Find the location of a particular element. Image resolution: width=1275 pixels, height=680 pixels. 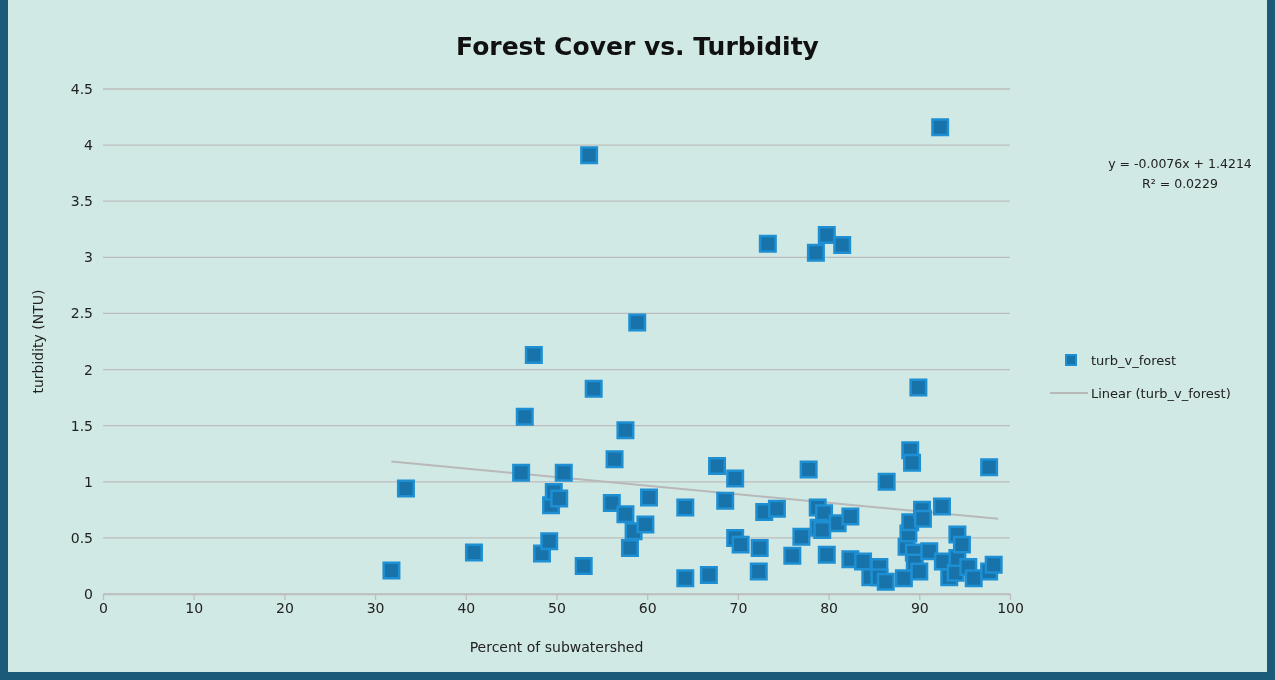

chart-title: Forest Cover vs. Turbidity is located at coordinates (637, 46).